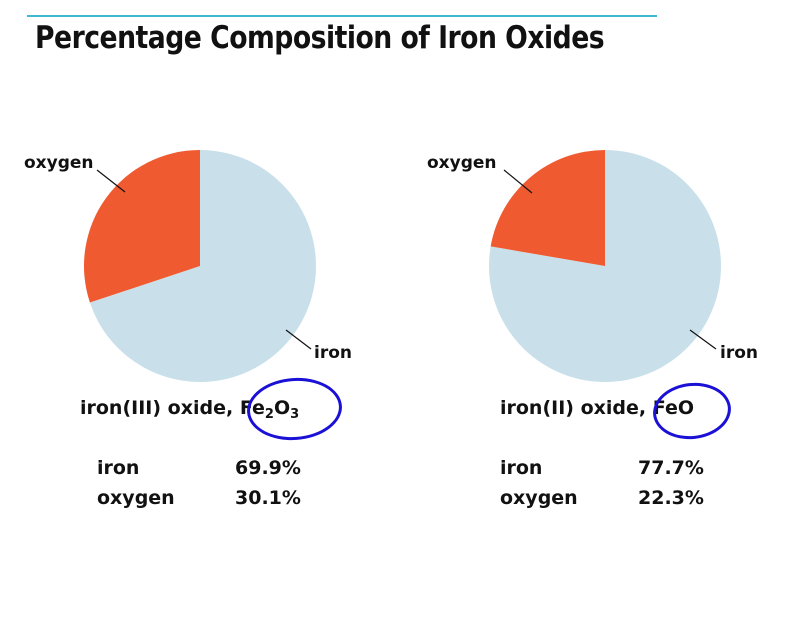  What do you see at coordinates (199, 498) in the screenshot?
I see `table-row: oxygen 30.1%` at bounding box center [199, 498].